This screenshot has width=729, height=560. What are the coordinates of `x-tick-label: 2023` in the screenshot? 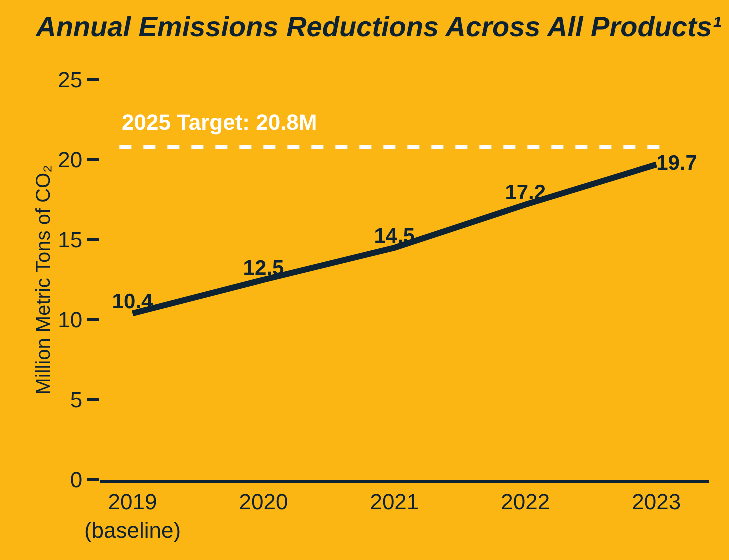 It's located at (657, 501).